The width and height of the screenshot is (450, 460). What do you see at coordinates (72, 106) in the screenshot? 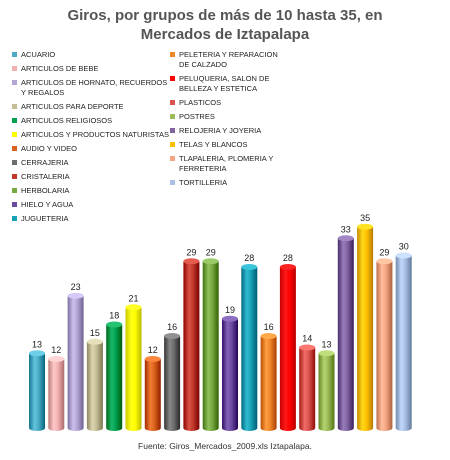
I see `legend-label: ARTICULOS PARA DEPORTE` at bounding box center [72, 106].